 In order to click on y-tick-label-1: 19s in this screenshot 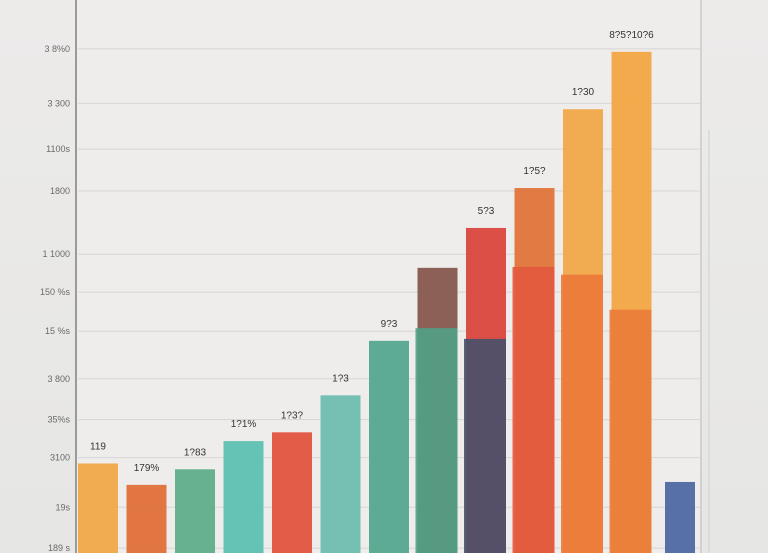, I will do `click(62, 507)`.